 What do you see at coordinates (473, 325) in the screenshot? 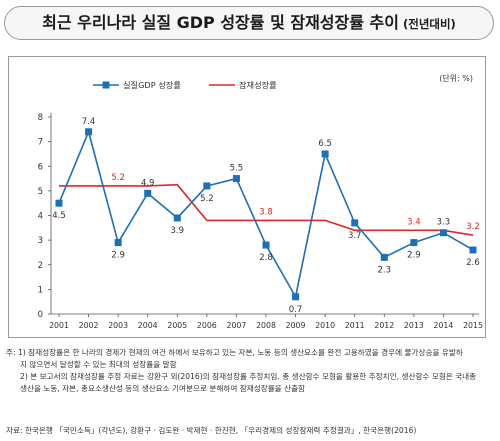
I see `x-tick-label: 2015` at bounding box center [473, 325].